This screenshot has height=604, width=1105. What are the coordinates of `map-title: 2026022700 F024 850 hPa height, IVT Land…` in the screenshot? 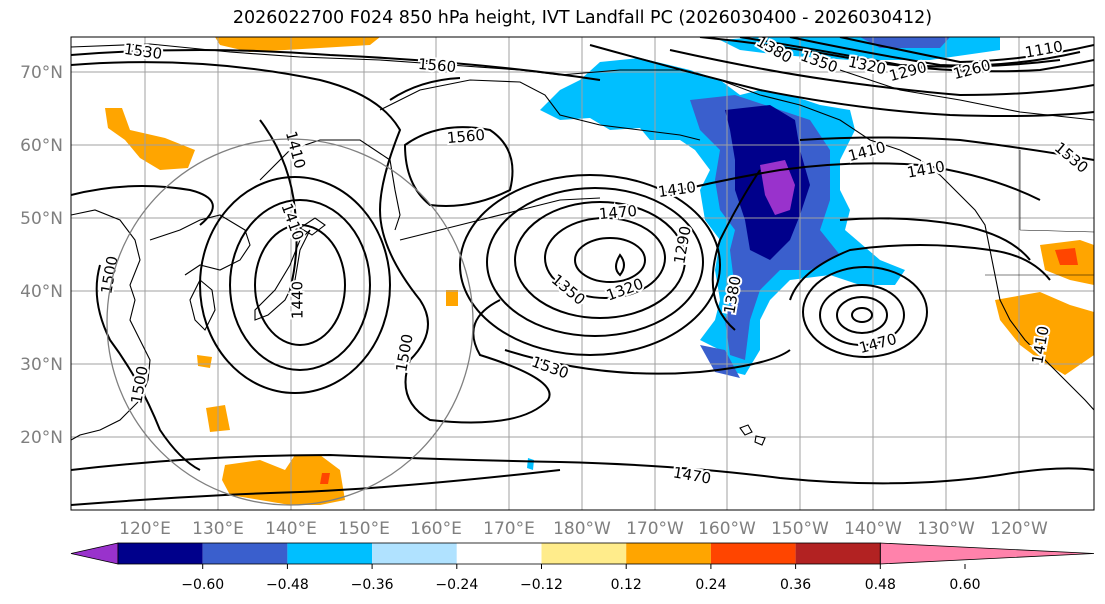 It's located at (582, 18).